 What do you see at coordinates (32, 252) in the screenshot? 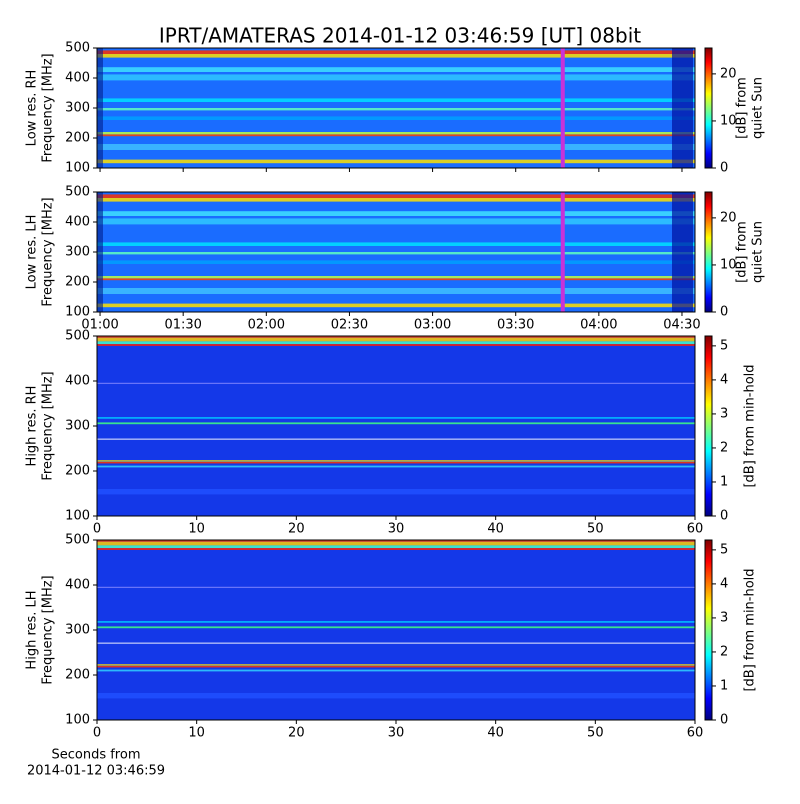
I see `y-axis-label: Low res. LH` at bounding box center [32, 252].